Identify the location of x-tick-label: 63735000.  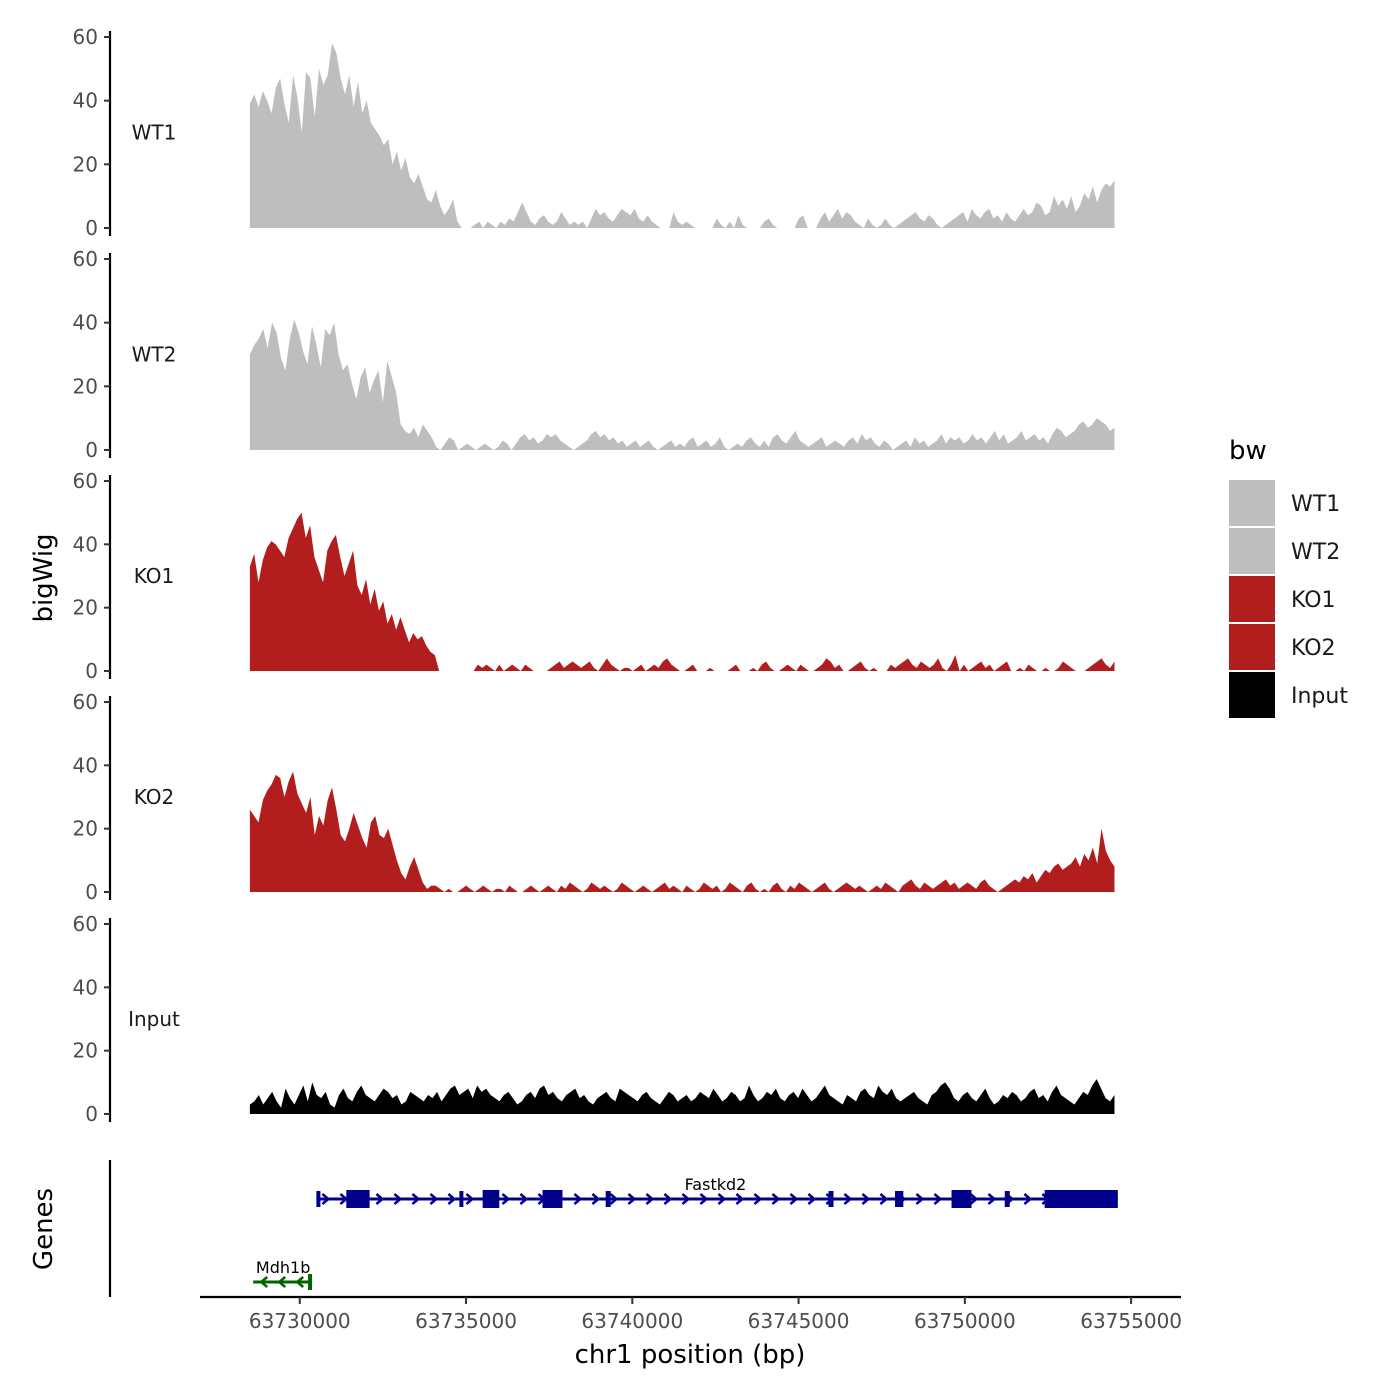
(466, 1321).